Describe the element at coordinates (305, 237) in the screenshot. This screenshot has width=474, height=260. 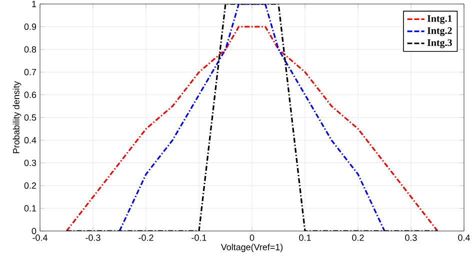
I see `x-tick-label: 0.1` at that location.